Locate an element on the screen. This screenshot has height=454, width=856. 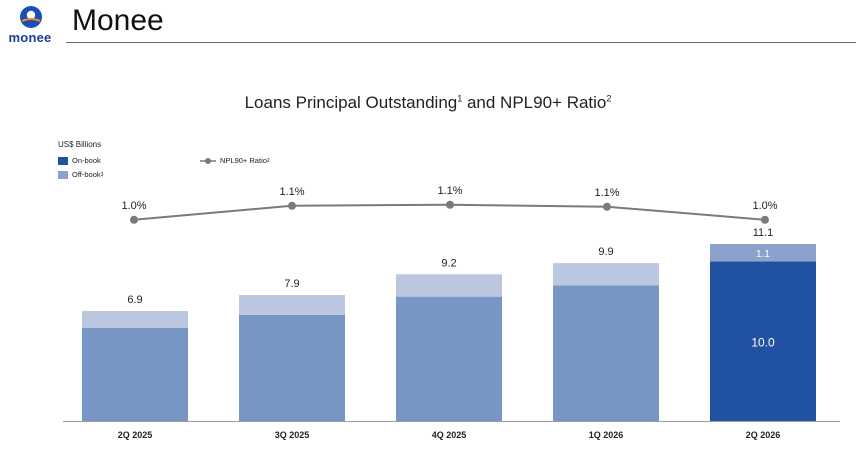
legend-swatch-off-book is located at coordinates (63, 174).